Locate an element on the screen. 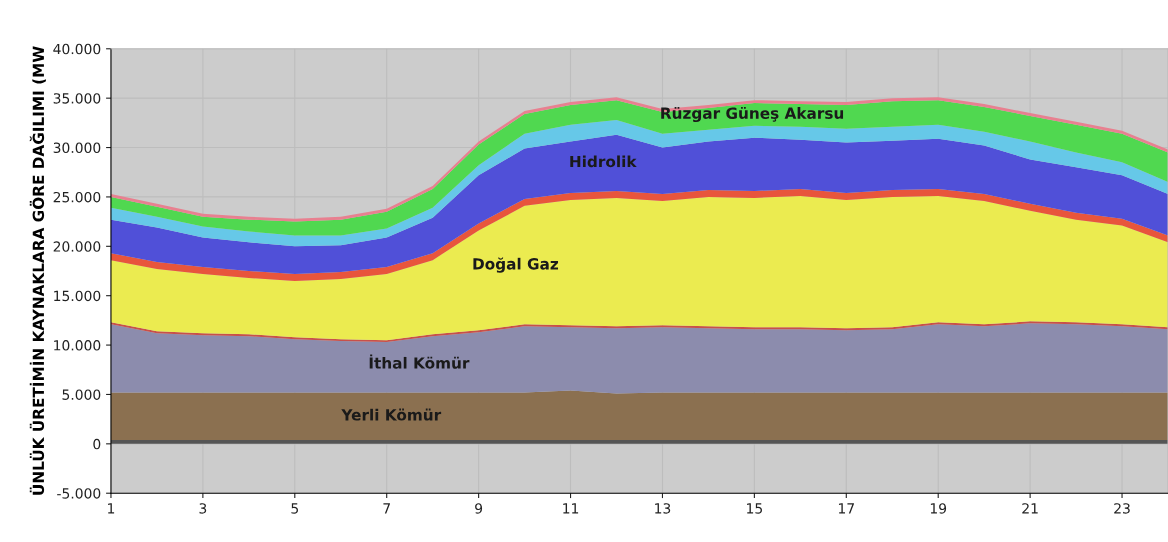 The image size is (1168, 542). y-tick-label: 15.000 is located at coordinates (77, 296).